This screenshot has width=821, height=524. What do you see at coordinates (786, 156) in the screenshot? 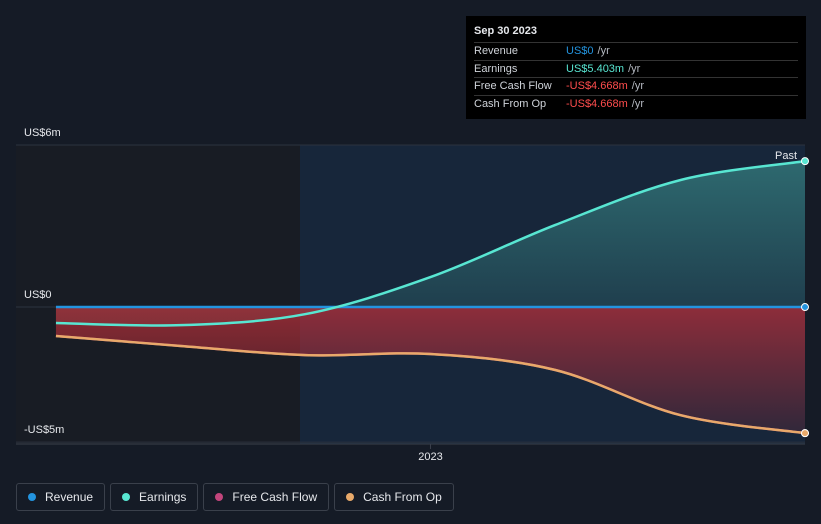
I see `past-label: Past` at bounding box center [786, 156].